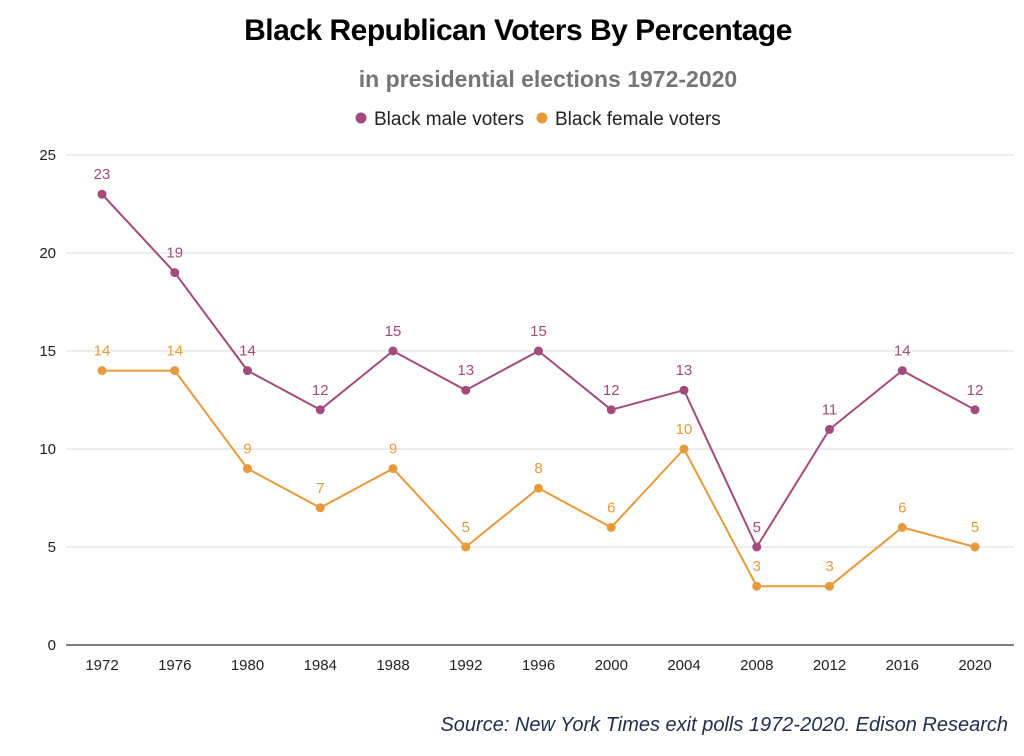 This screenshot has width=1024, height=756. I want to click on chart-subtitle: in presidential elections 1972-2020, so click(548, 79).